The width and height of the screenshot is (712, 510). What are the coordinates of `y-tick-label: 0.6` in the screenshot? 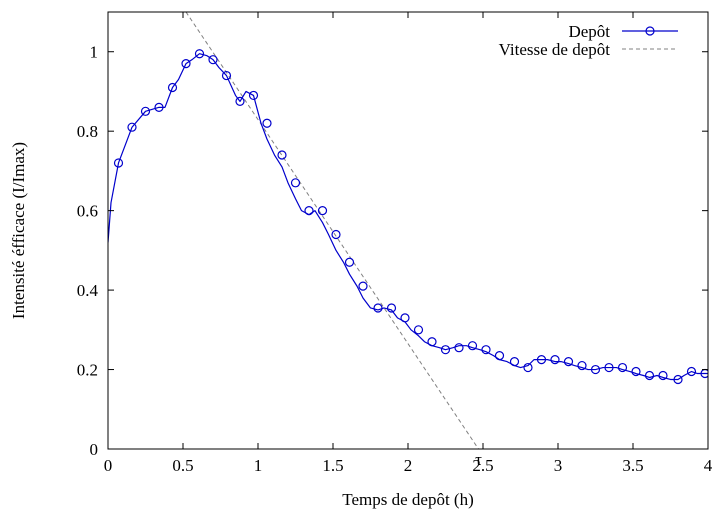 It's located at (87, 211).